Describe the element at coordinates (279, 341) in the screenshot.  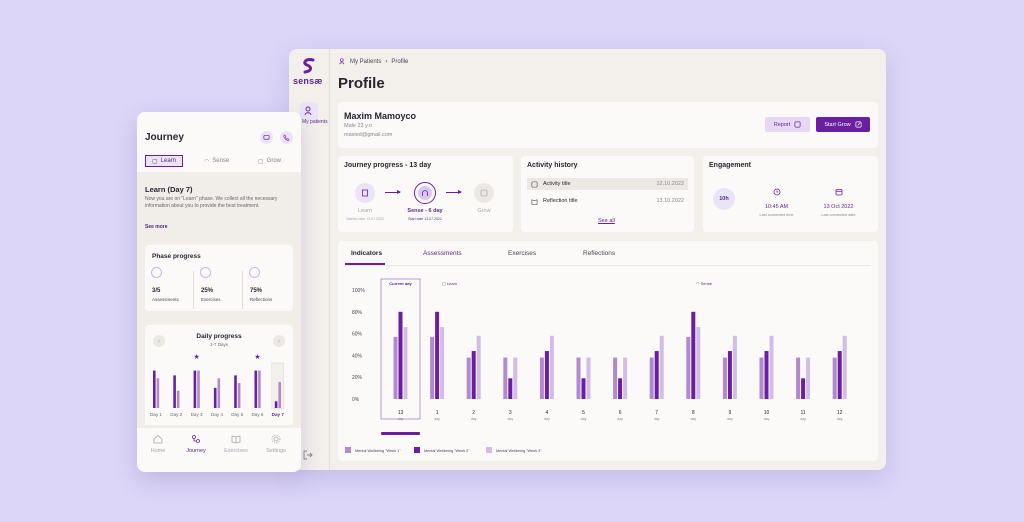
I see `next-button: ›` at that location.